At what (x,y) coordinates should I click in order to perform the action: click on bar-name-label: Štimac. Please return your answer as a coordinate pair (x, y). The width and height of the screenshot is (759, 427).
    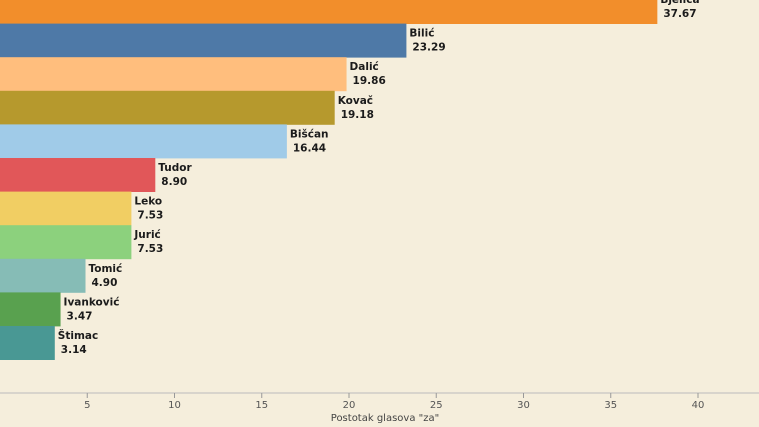
    Looking at the image, I should click on (78, 335).